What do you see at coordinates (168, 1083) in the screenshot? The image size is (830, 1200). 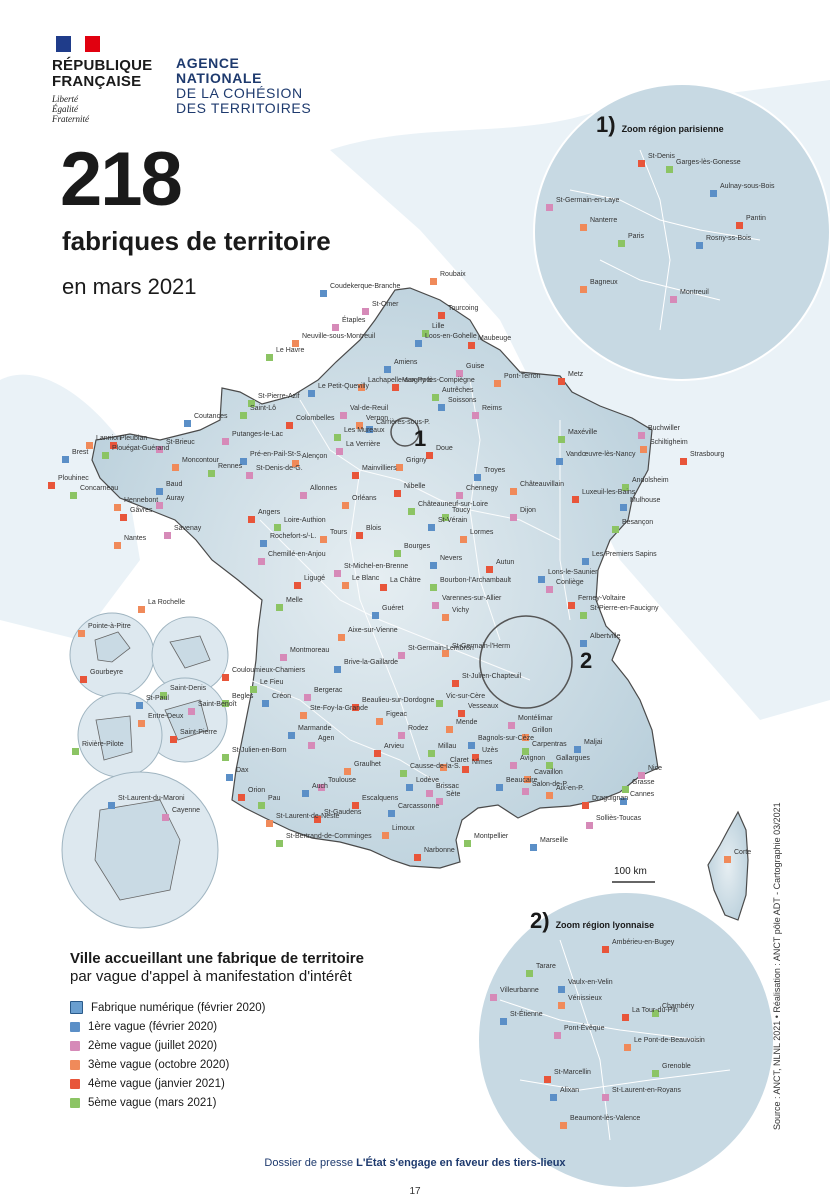 I see `legend-item: 4ème vague (janvier 2021)` at bounding box center [168, 1083].